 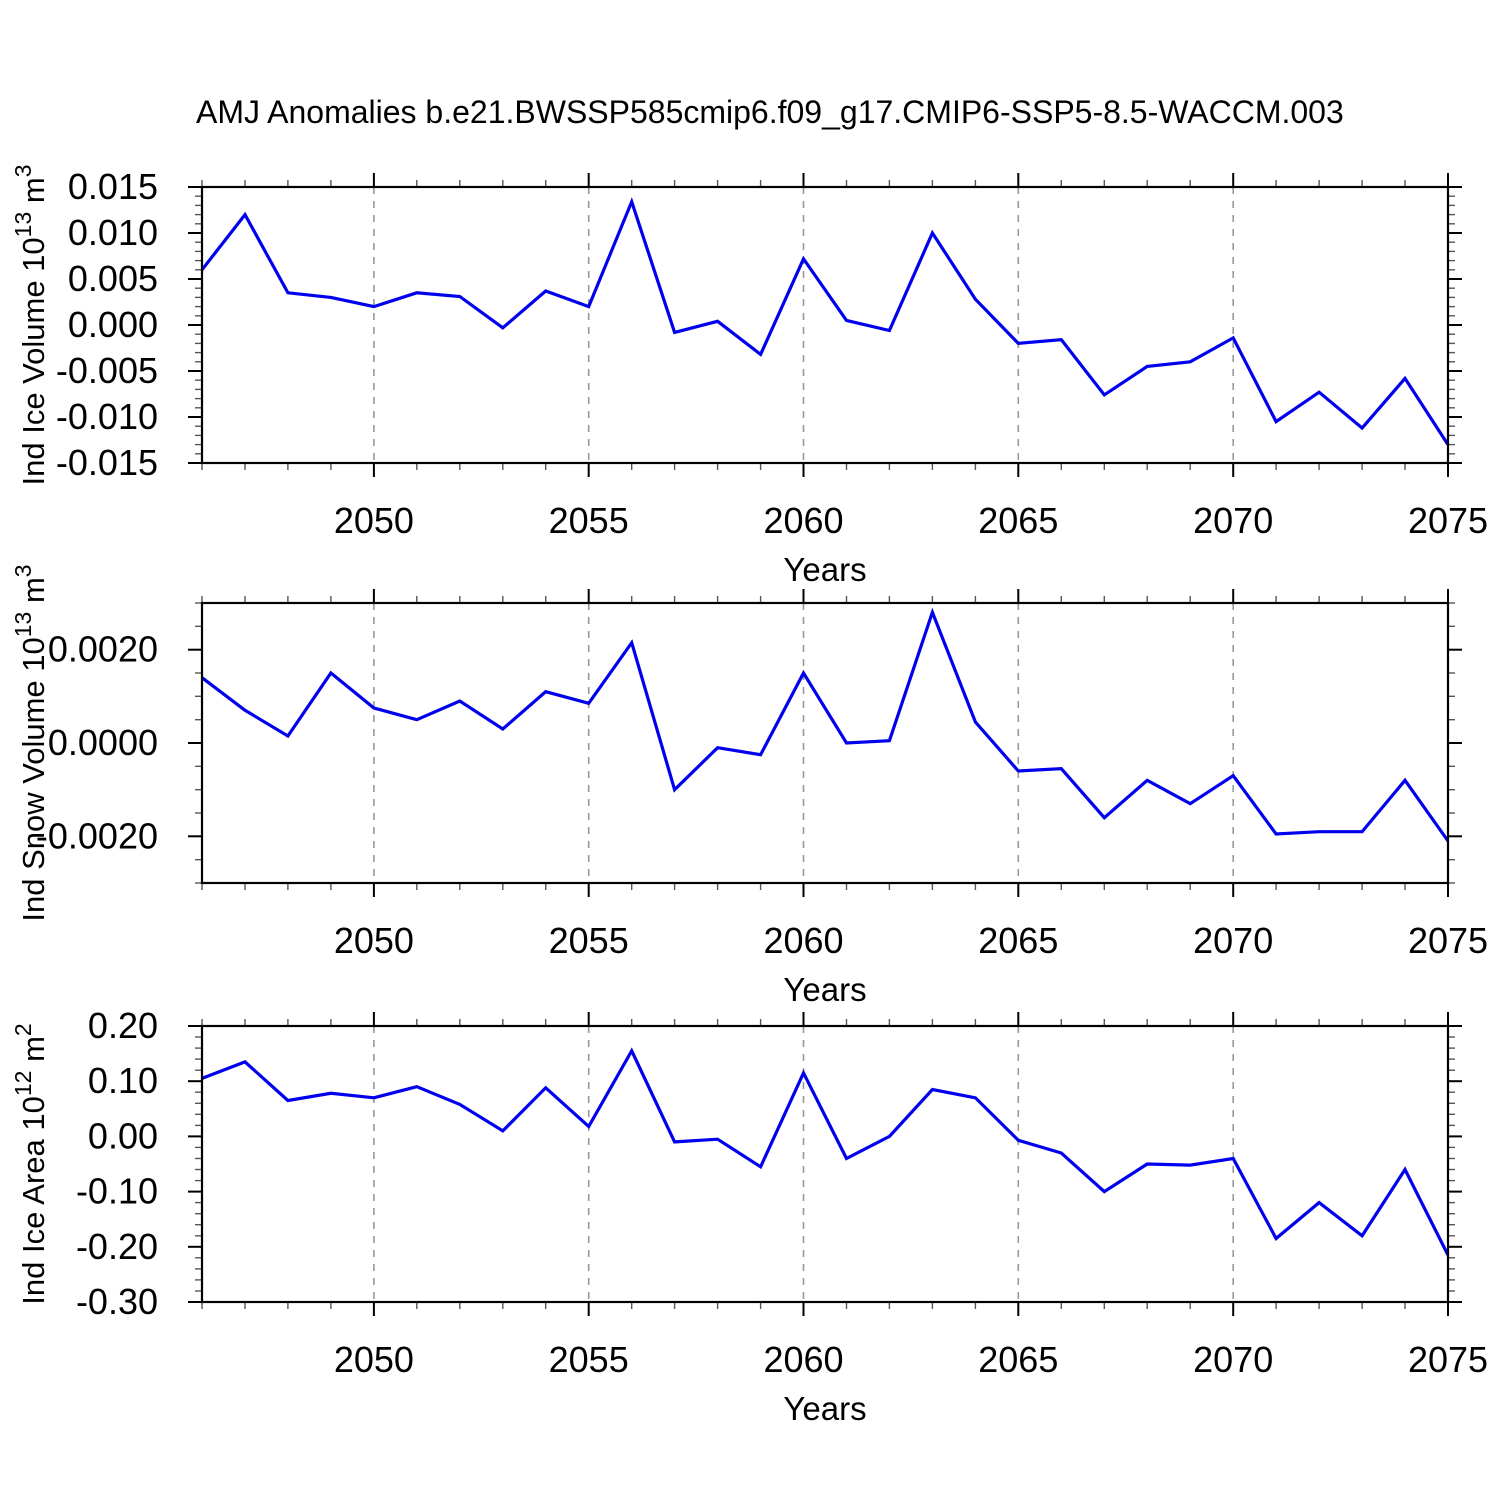 I want to click on y-tick-label: -0.20, so click(x=117, y=1246).